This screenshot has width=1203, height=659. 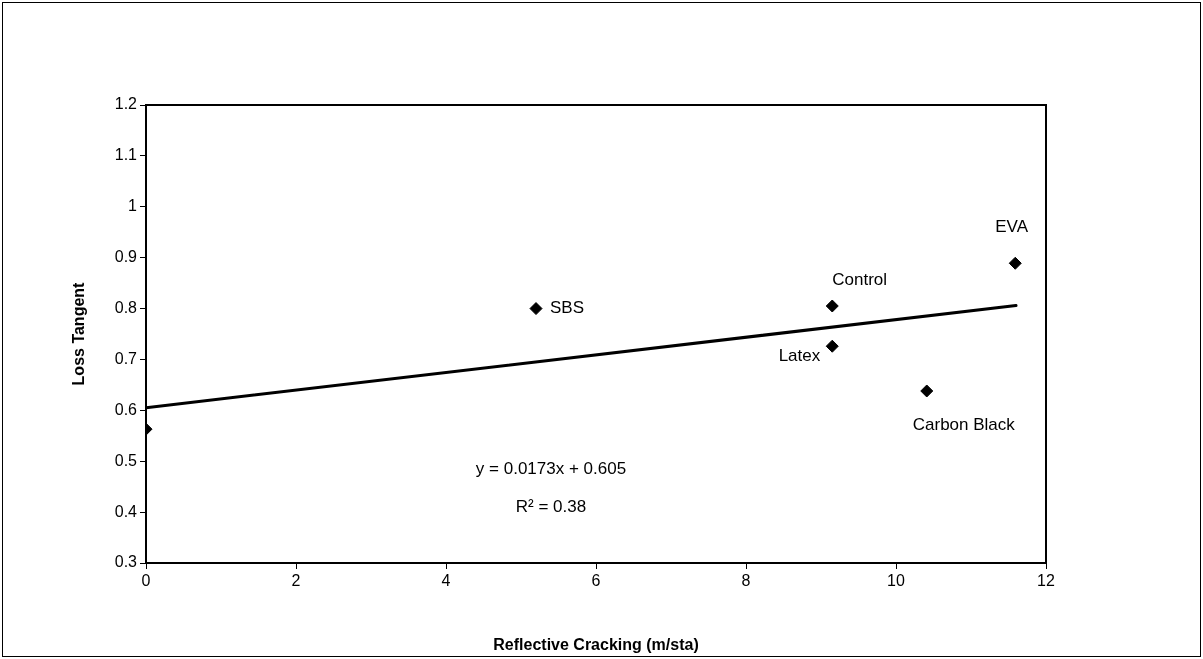 I want to click on y-tick-label: 0.5, so click(x=126, y=460).